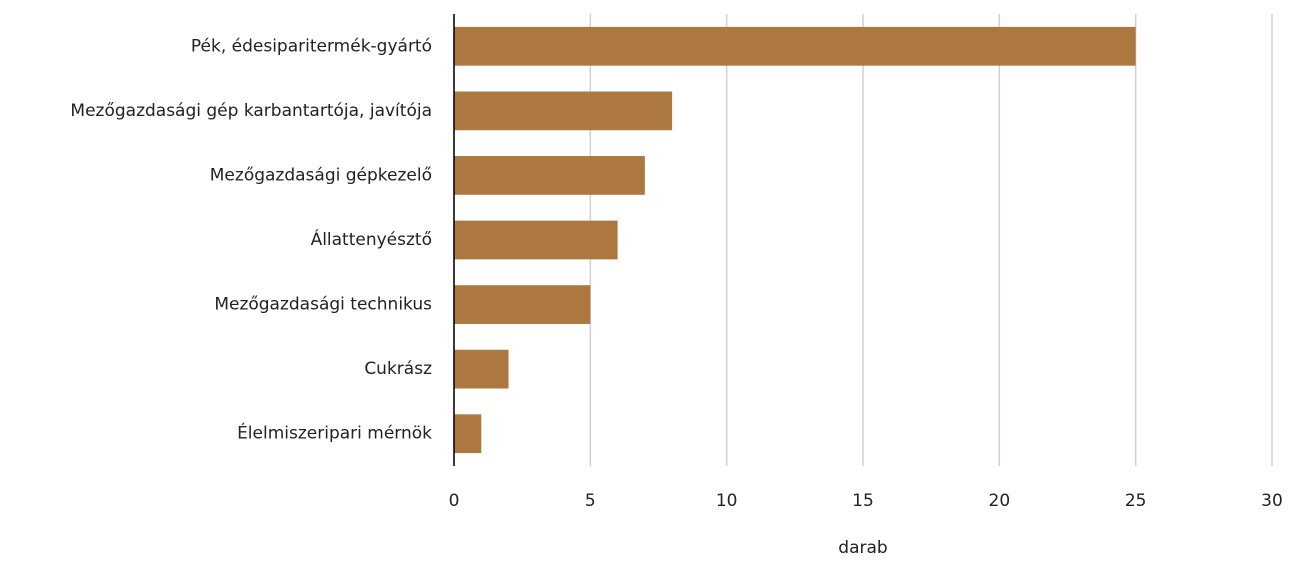  What do you see at coordinates (1272, 501) in the screenshot?
I see `x-tick-label: 30` at bounding box center [1272, 501].